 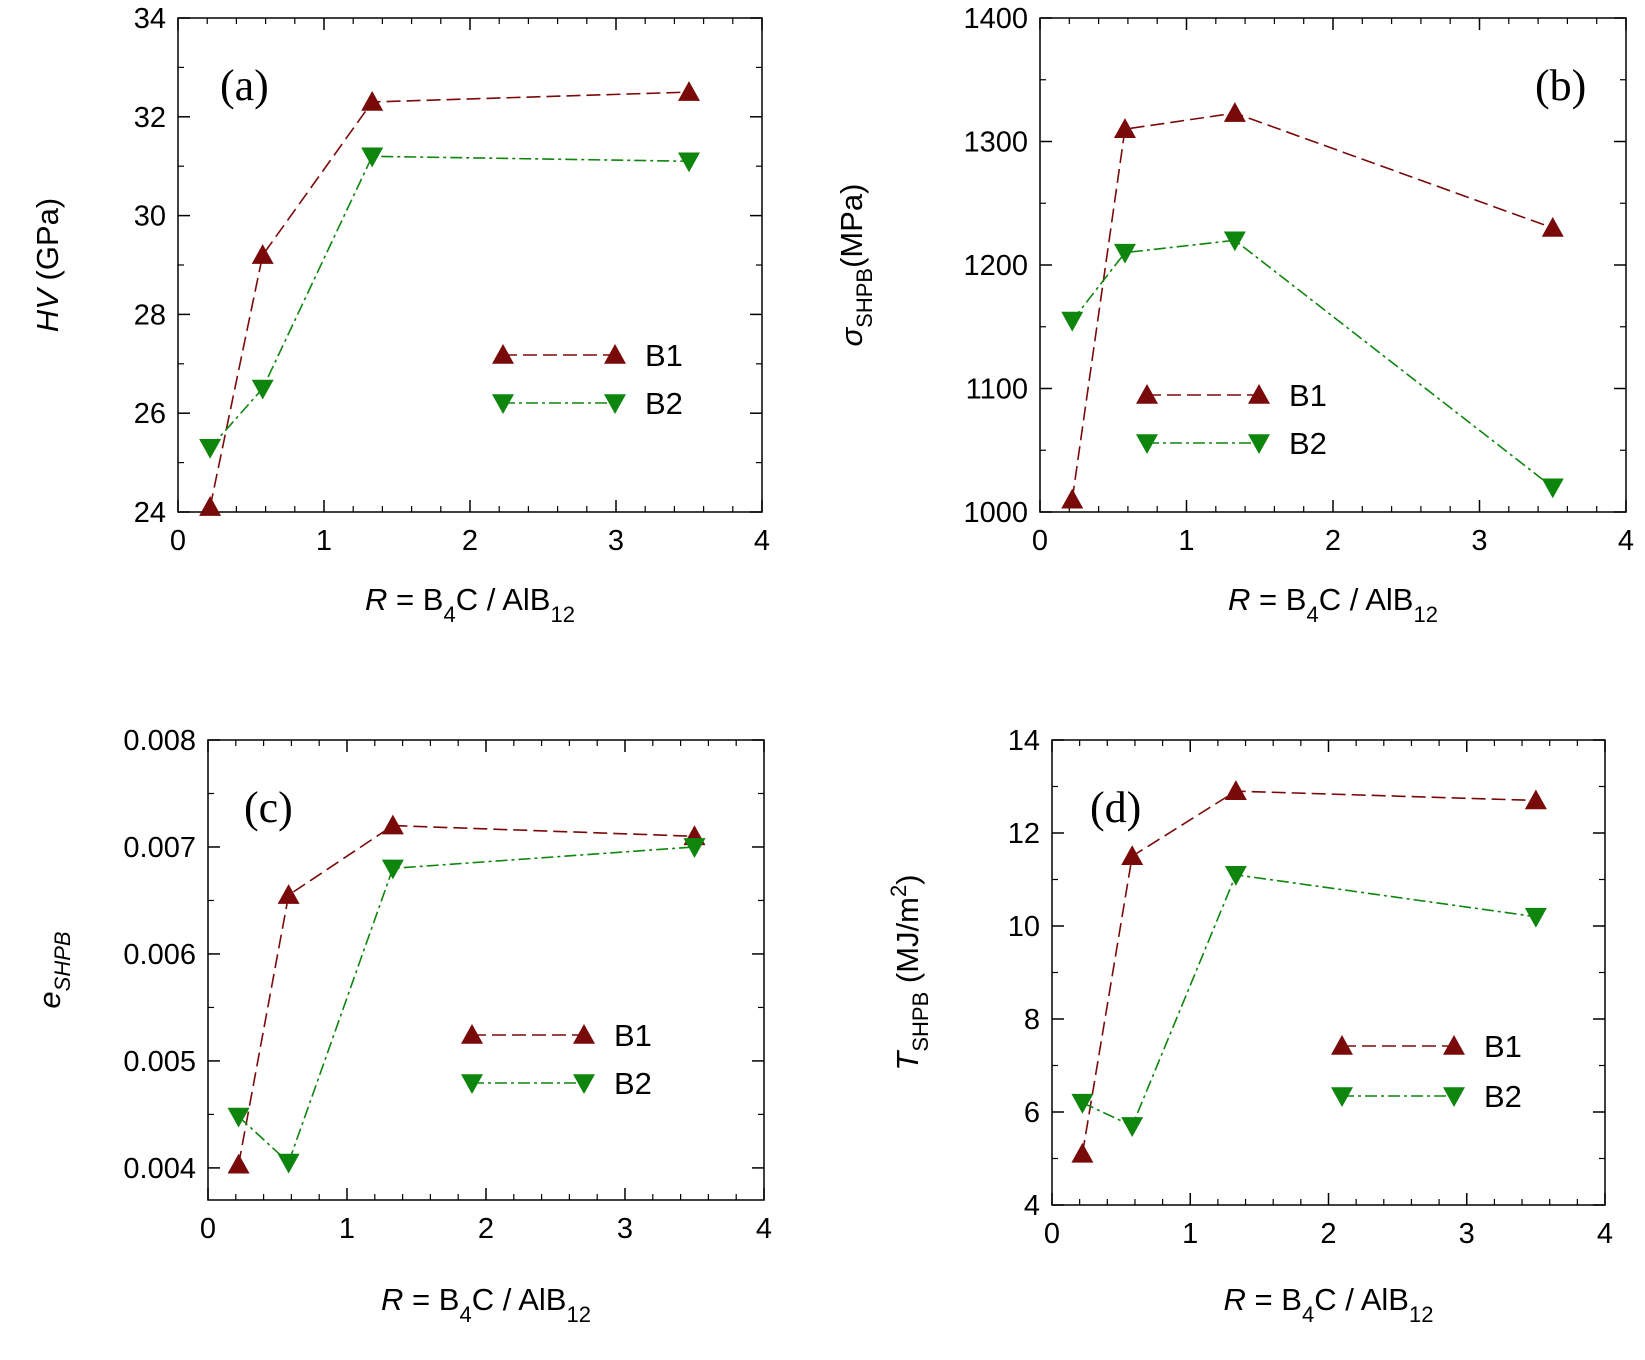 I want to click on y-tick-label: 1200, so click(x=995, y=266).